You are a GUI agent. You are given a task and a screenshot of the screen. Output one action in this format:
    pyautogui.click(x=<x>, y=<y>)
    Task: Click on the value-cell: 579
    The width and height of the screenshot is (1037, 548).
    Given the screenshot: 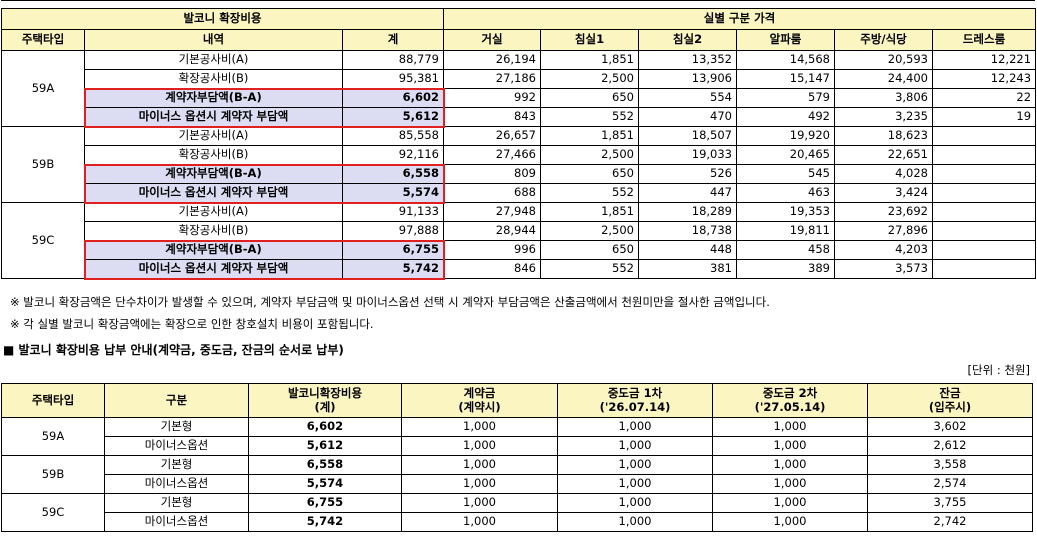 What is the action you would take?
    pyautogui.click(x=785, y=98)
    